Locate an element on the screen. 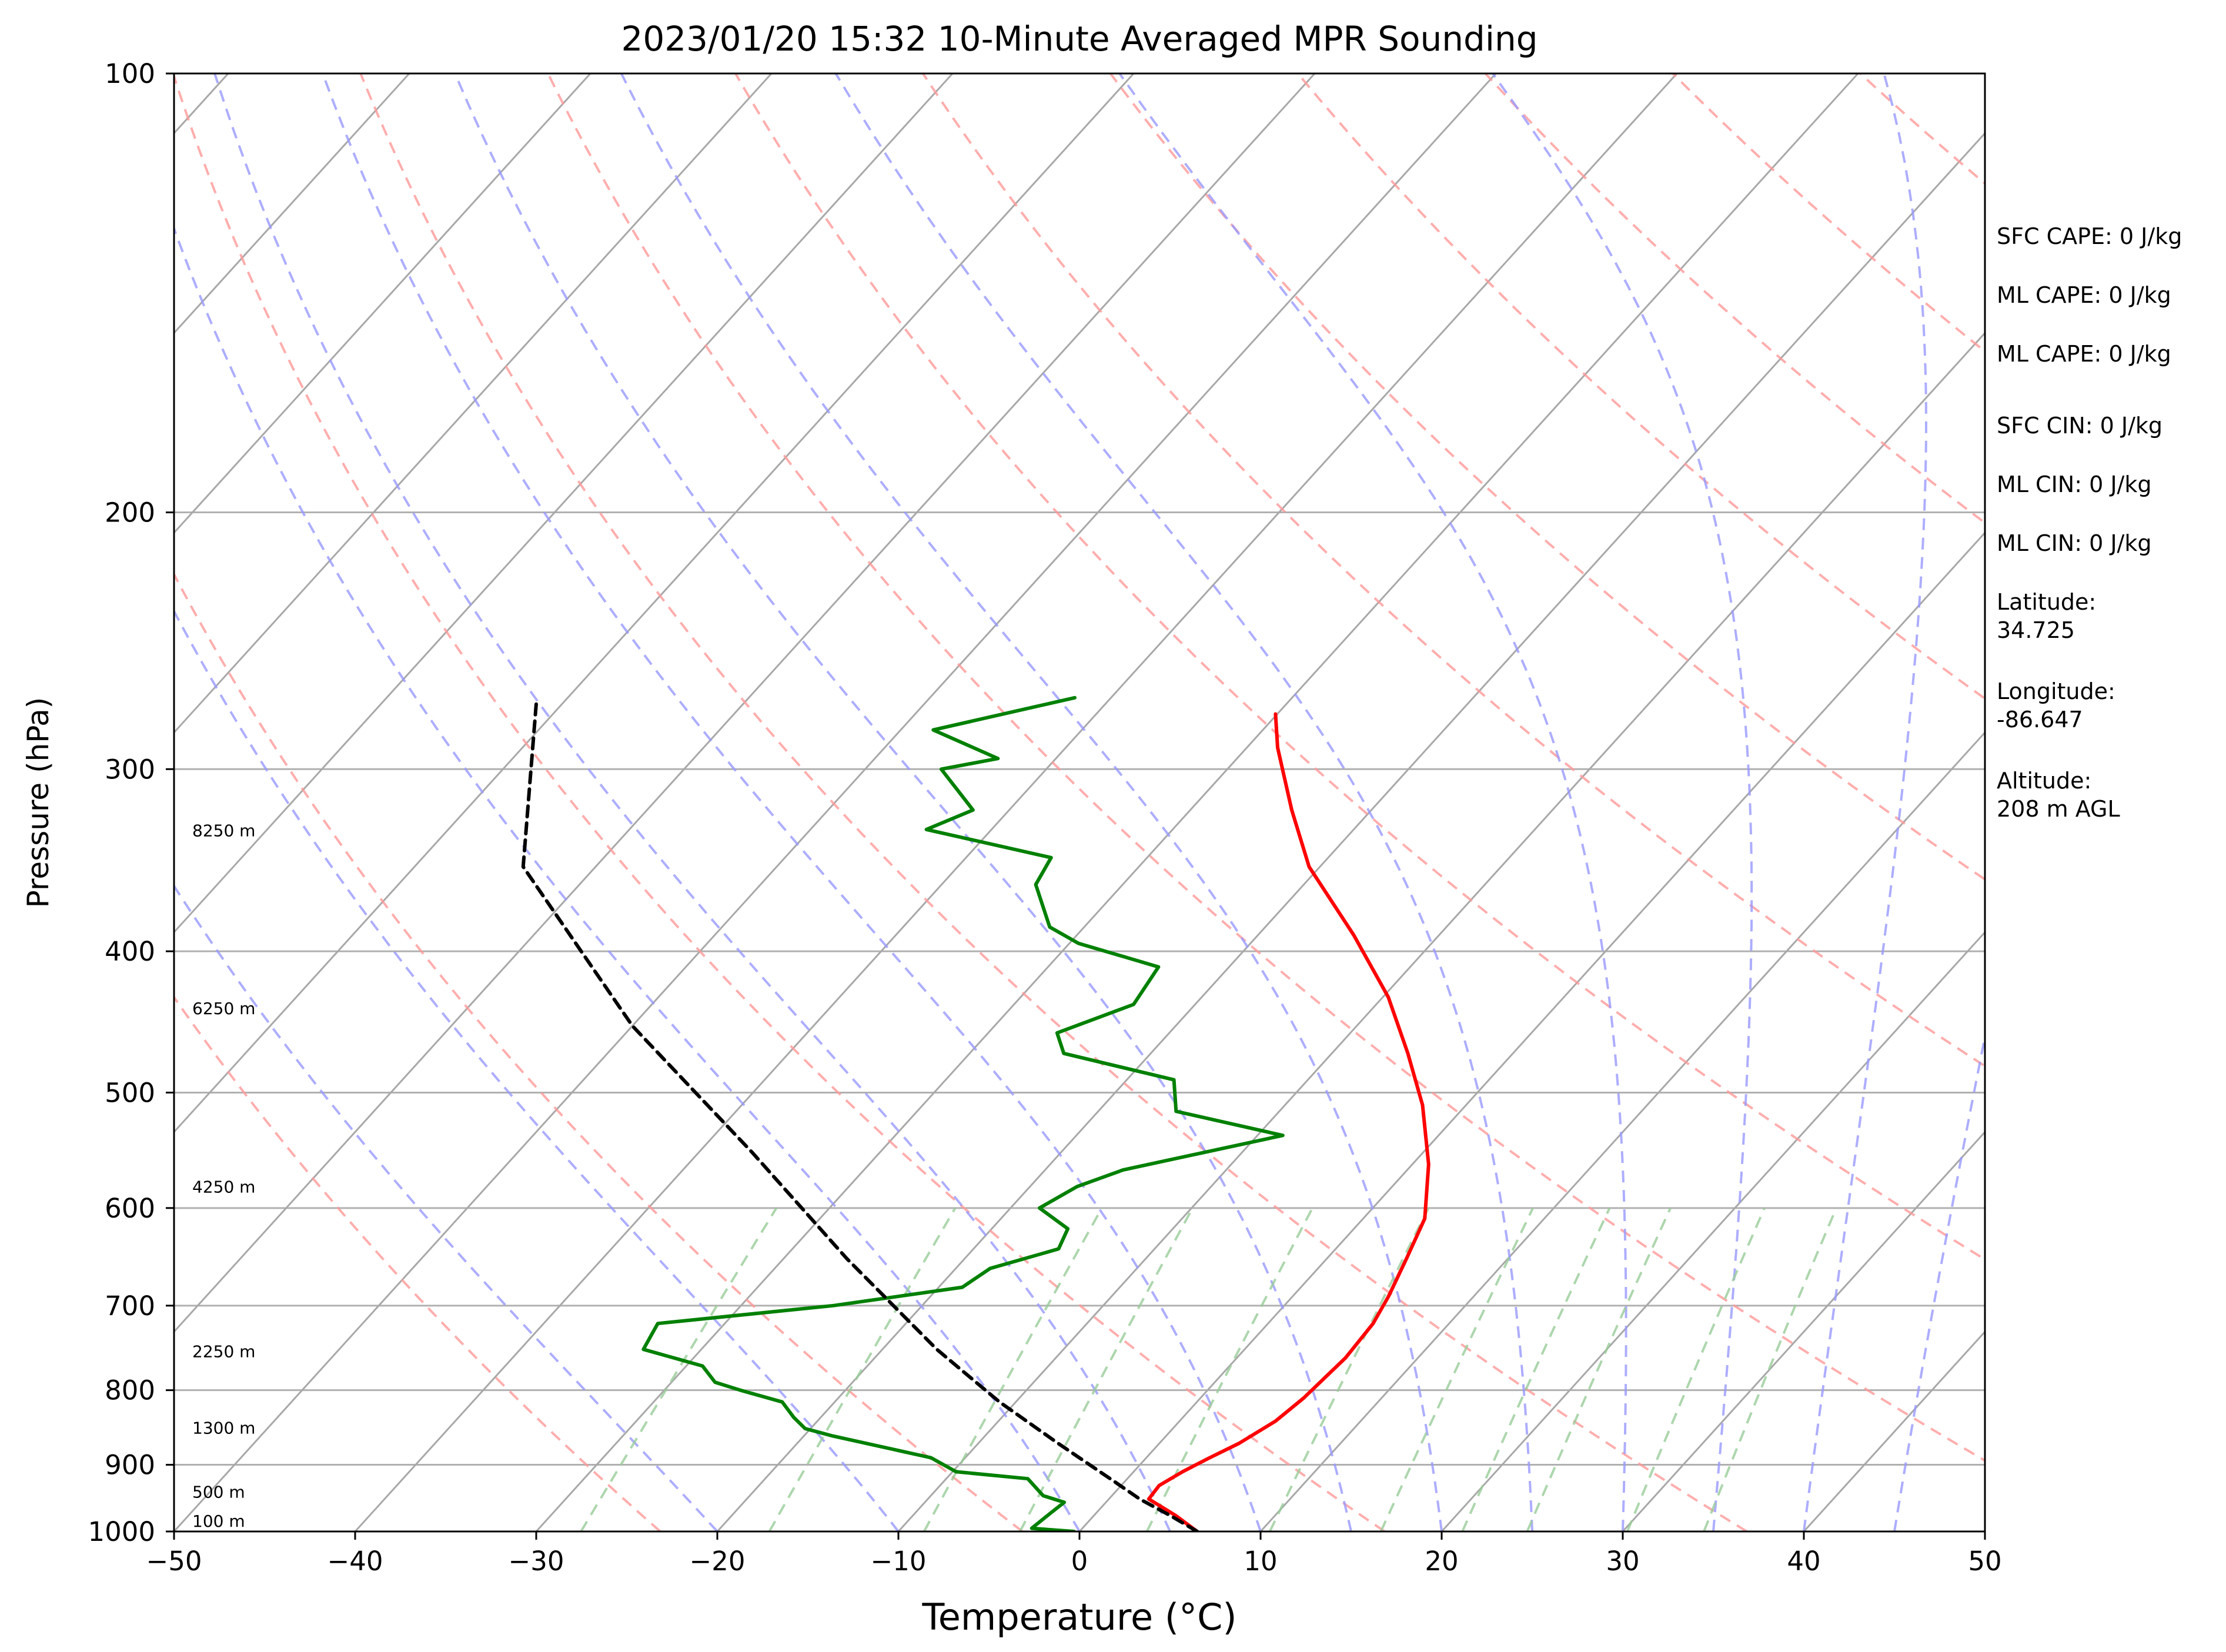 The height and width of the screenshot is (1652, 2226). y-tick-label: 500 is located at coordinates (130, 1093).